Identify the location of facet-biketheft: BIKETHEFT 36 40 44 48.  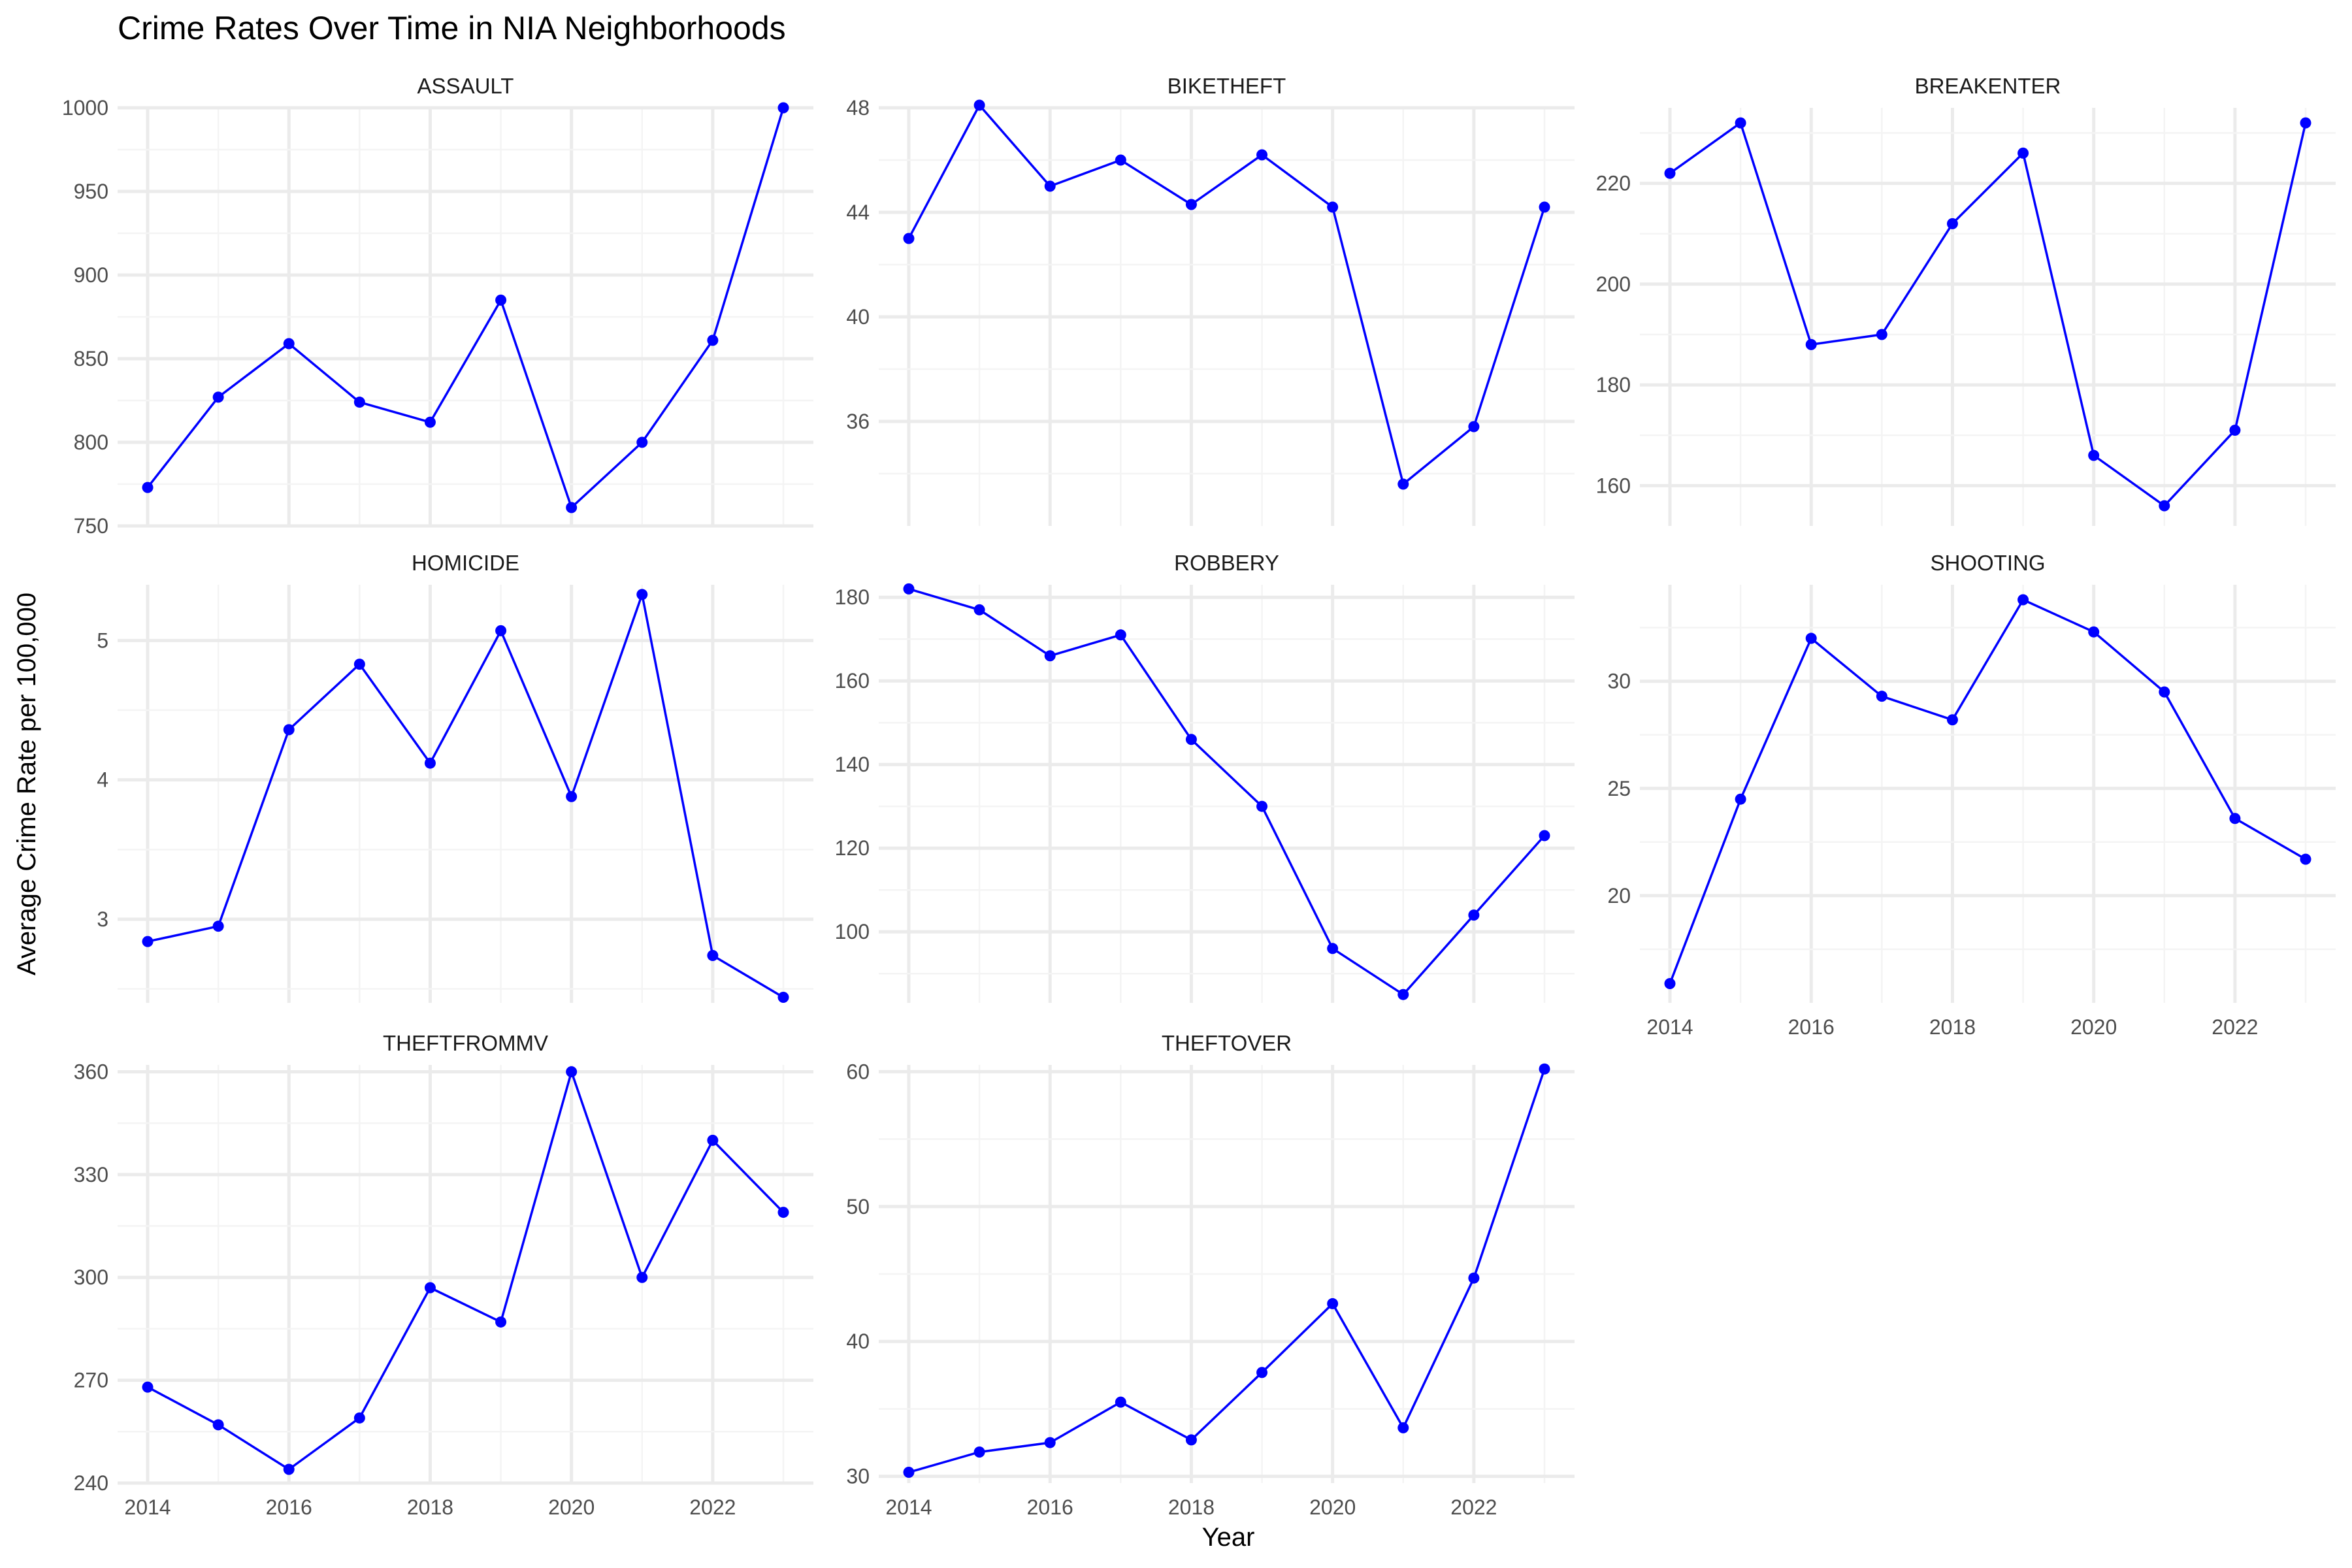
(1210, 300).